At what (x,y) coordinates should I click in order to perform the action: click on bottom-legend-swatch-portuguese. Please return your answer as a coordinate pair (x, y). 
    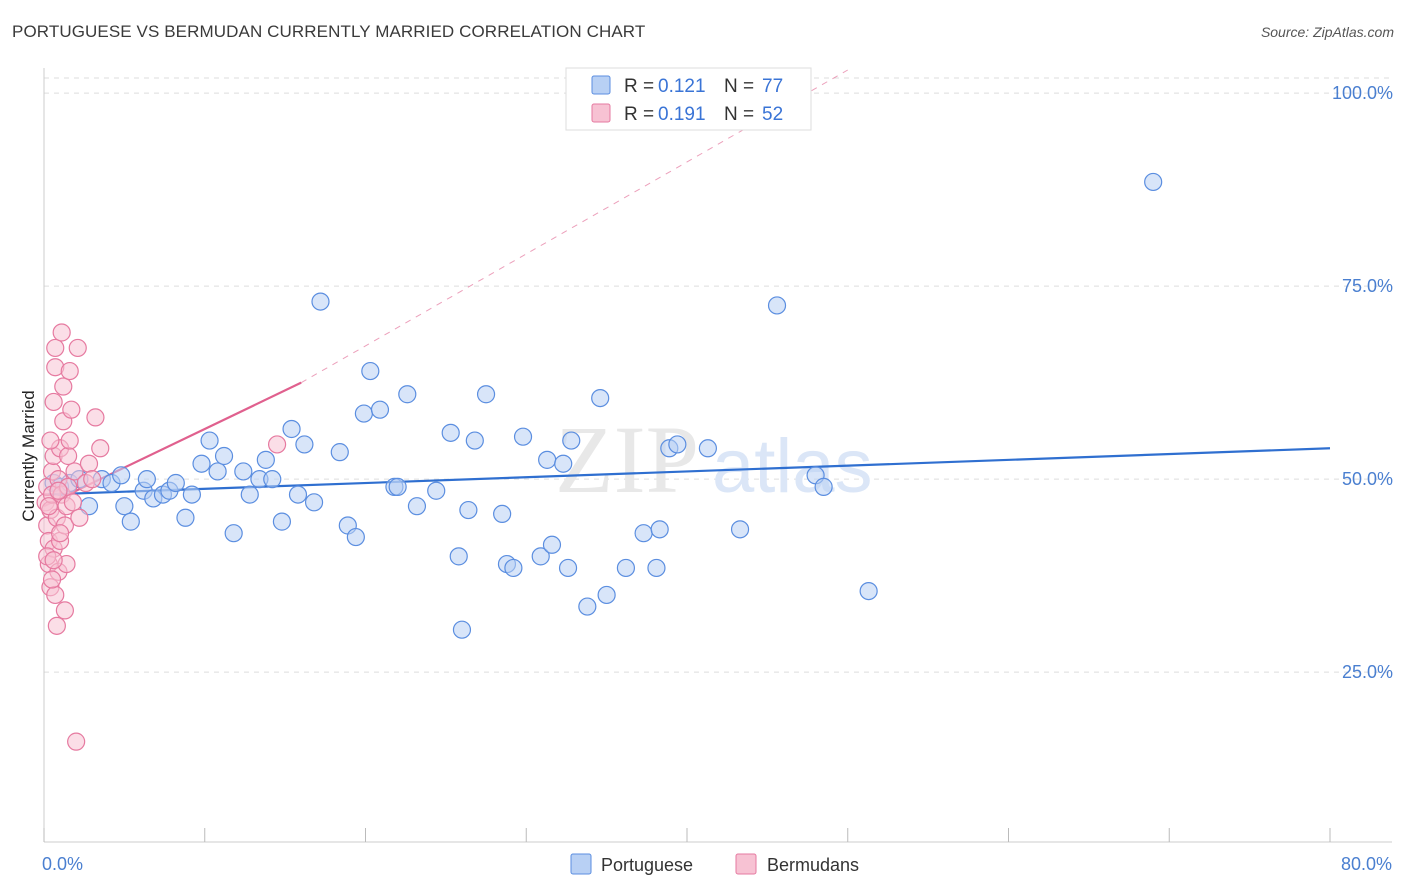
    Looking at the image, I should click on (581, 864).